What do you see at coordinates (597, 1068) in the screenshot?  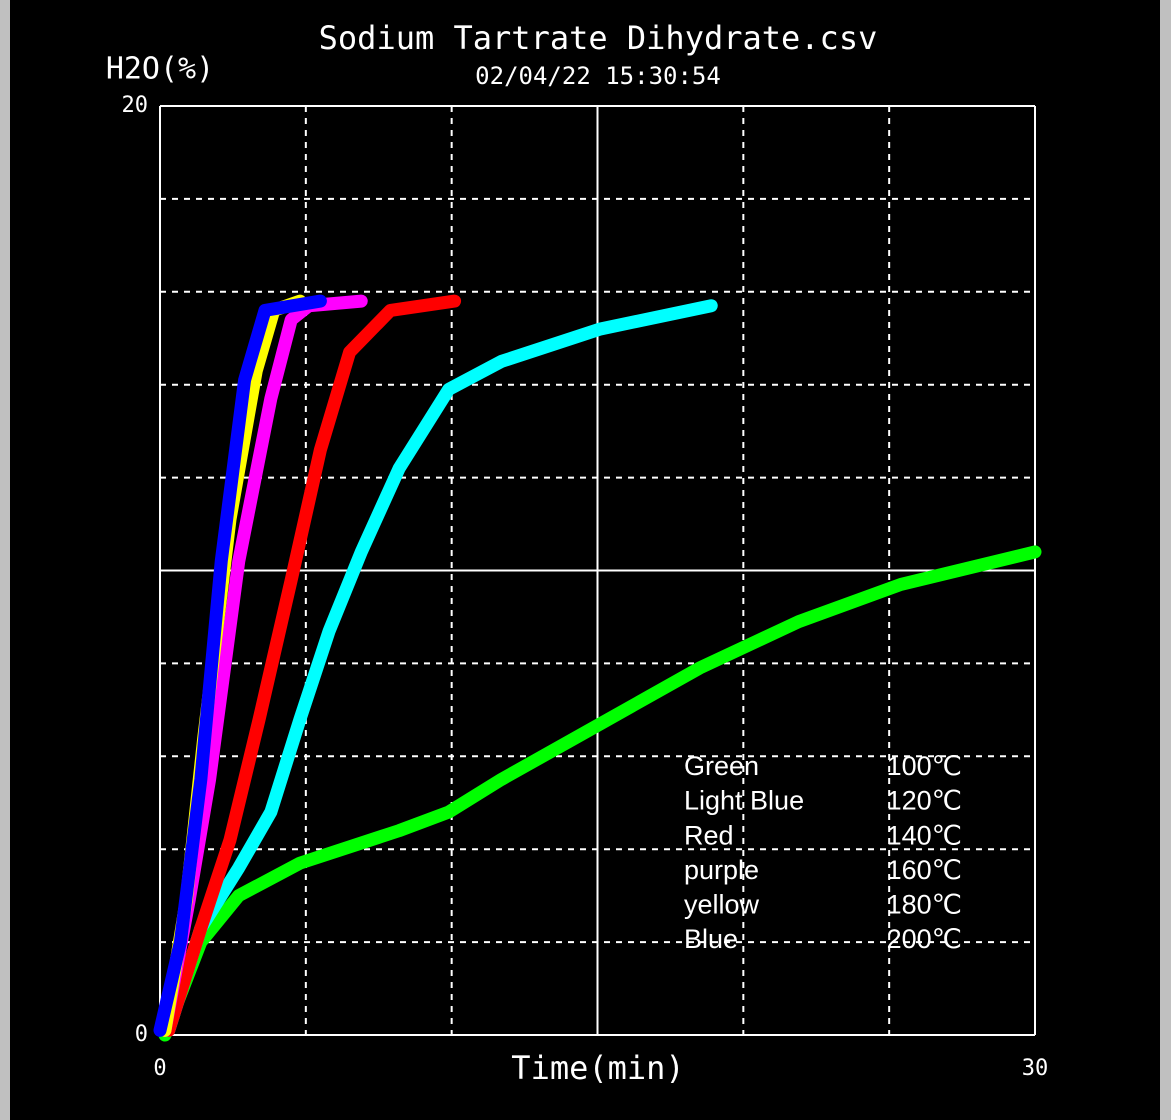 I see `x-axis-label: Time(min)` at bounding box center [597, 1068].